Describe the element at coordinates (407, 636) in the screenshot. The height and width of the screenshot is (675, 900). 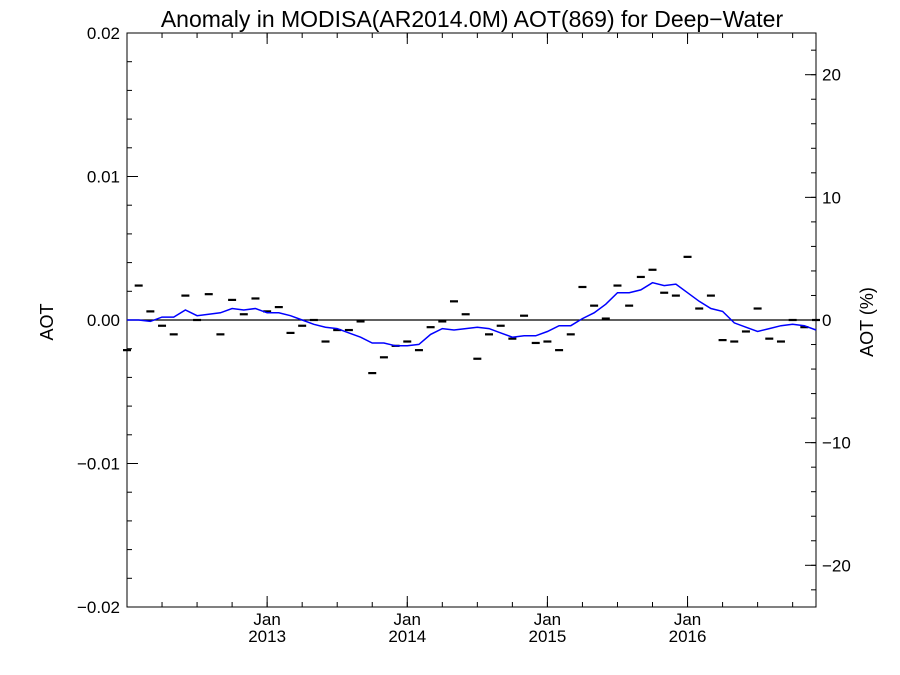
I see `x-tick-label-year: 2014` at that location.